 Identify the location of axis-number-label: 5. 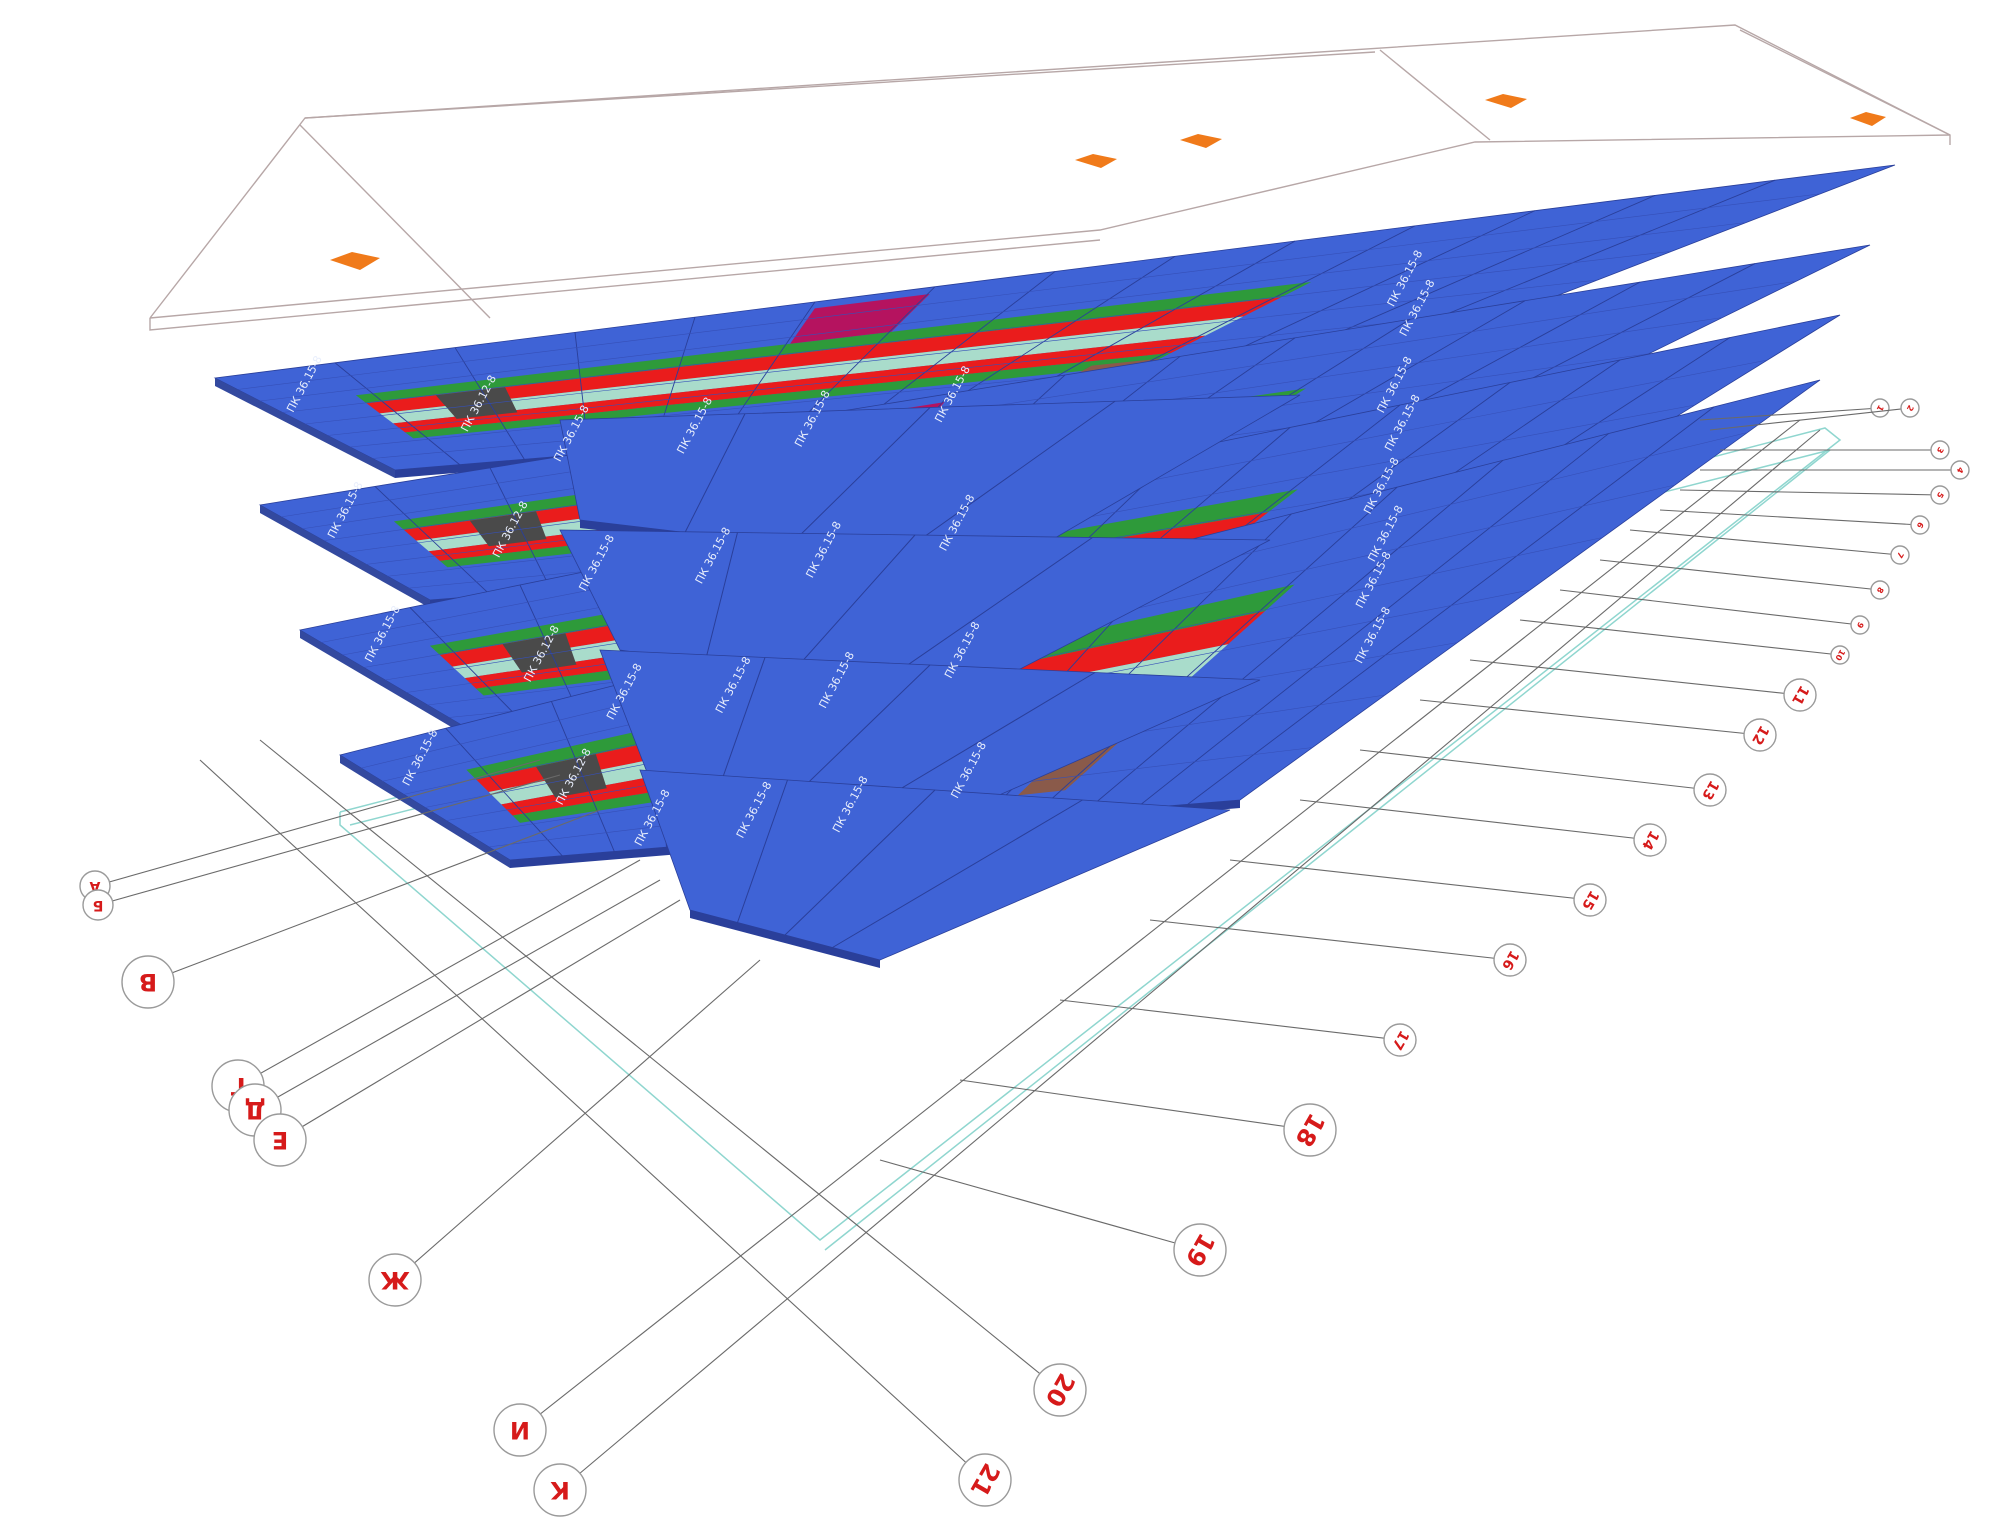
(1939, 495).